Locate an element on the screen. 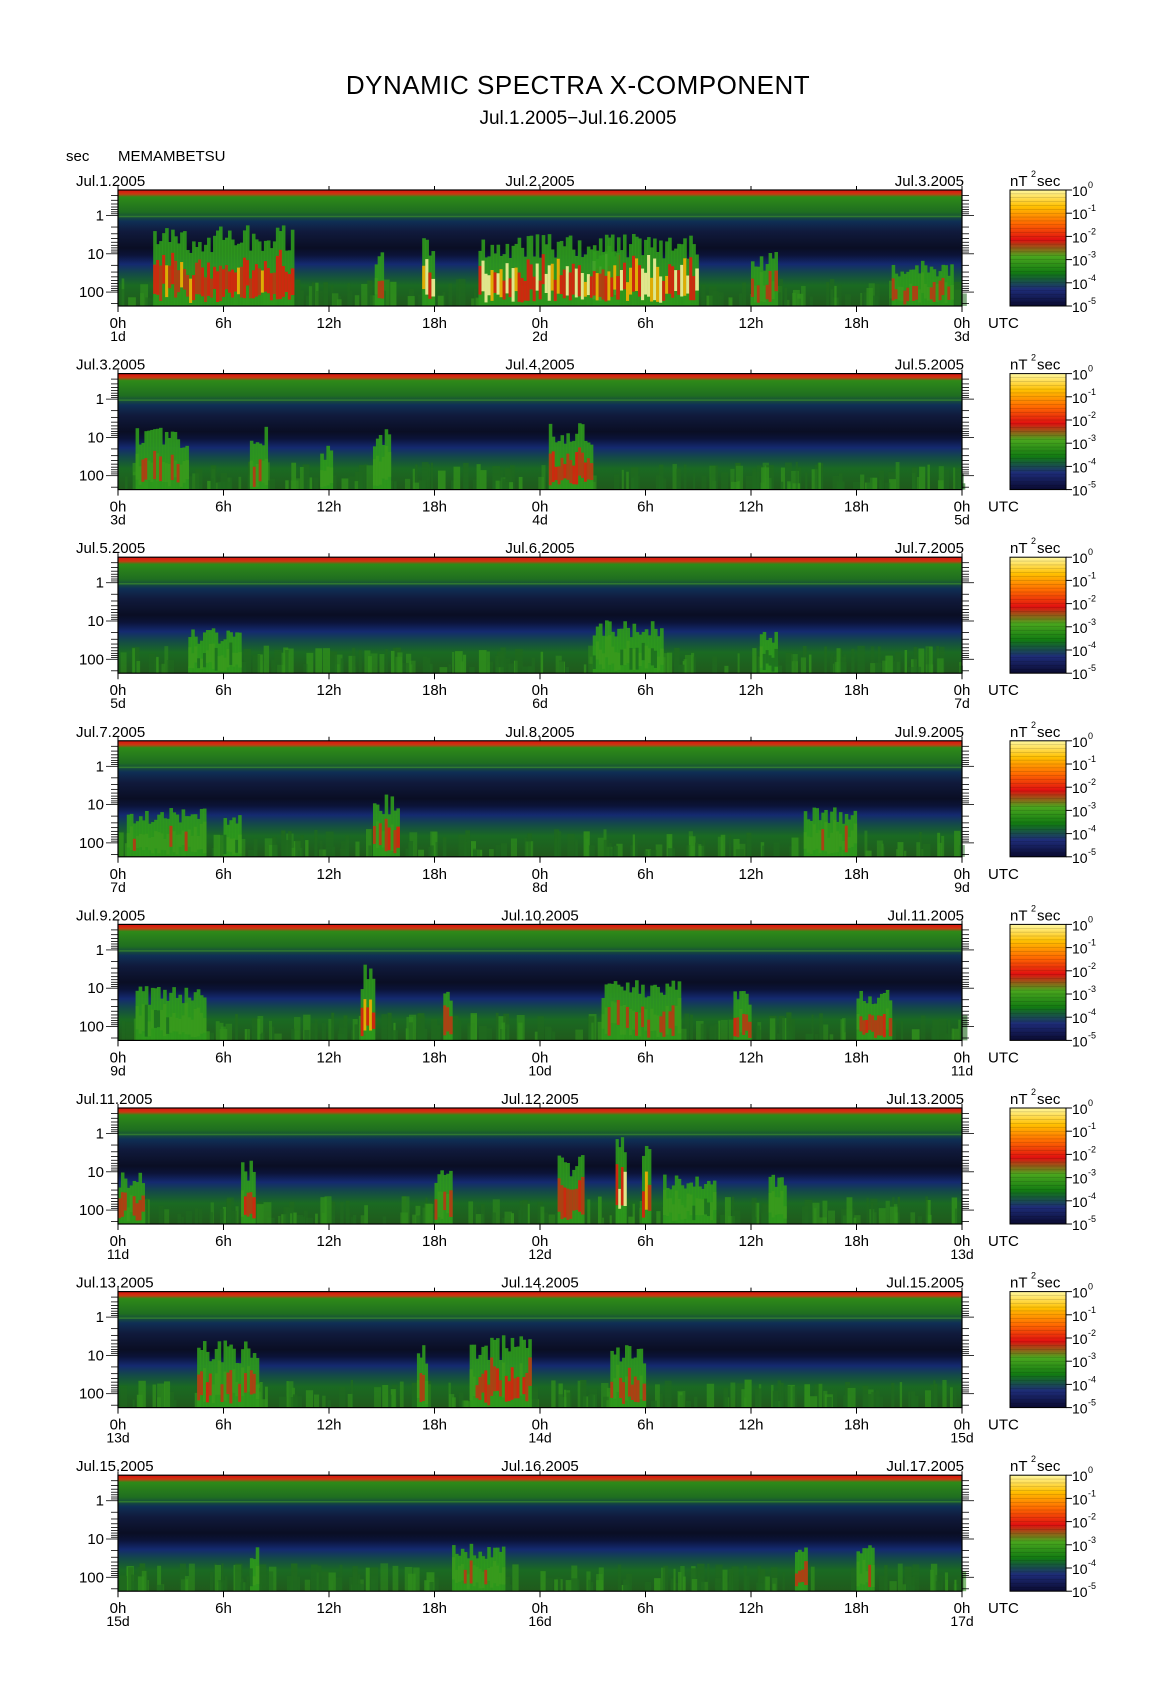 Image resolution: width=1156 pixels, height=1704 pixels. panel-mid-date: Jul.2.2005 is located at coordinates (539, 181).